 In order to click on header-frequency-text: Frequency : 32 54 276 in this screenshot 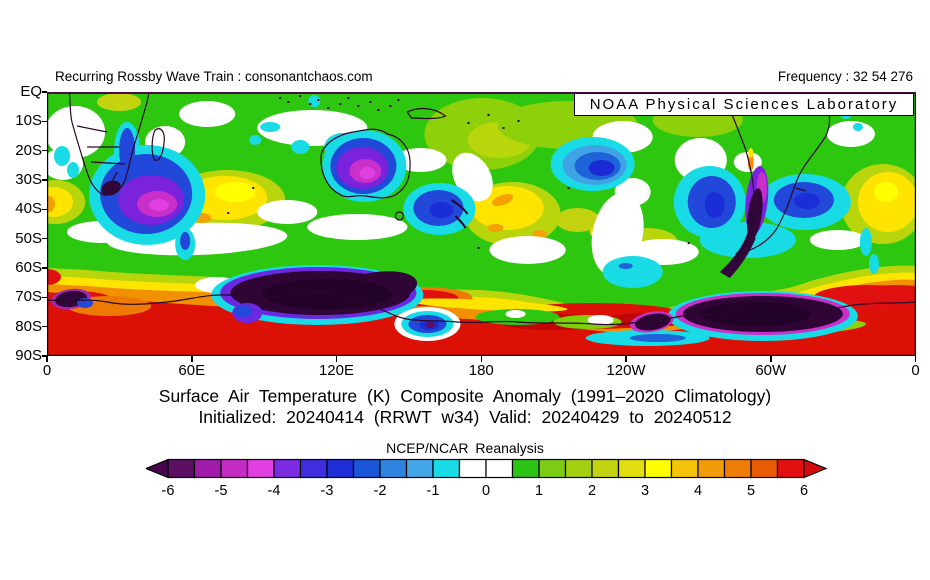, I will do `click(845, 76)`.